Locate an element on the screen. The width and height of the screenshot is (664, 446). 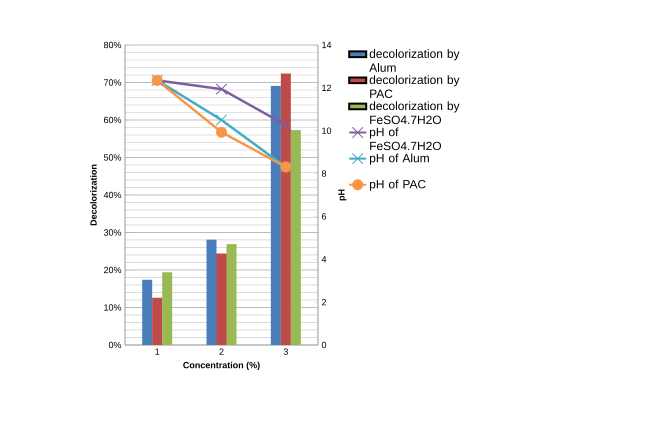
x-tick-label: 3 is located at coordinates (286, 351).